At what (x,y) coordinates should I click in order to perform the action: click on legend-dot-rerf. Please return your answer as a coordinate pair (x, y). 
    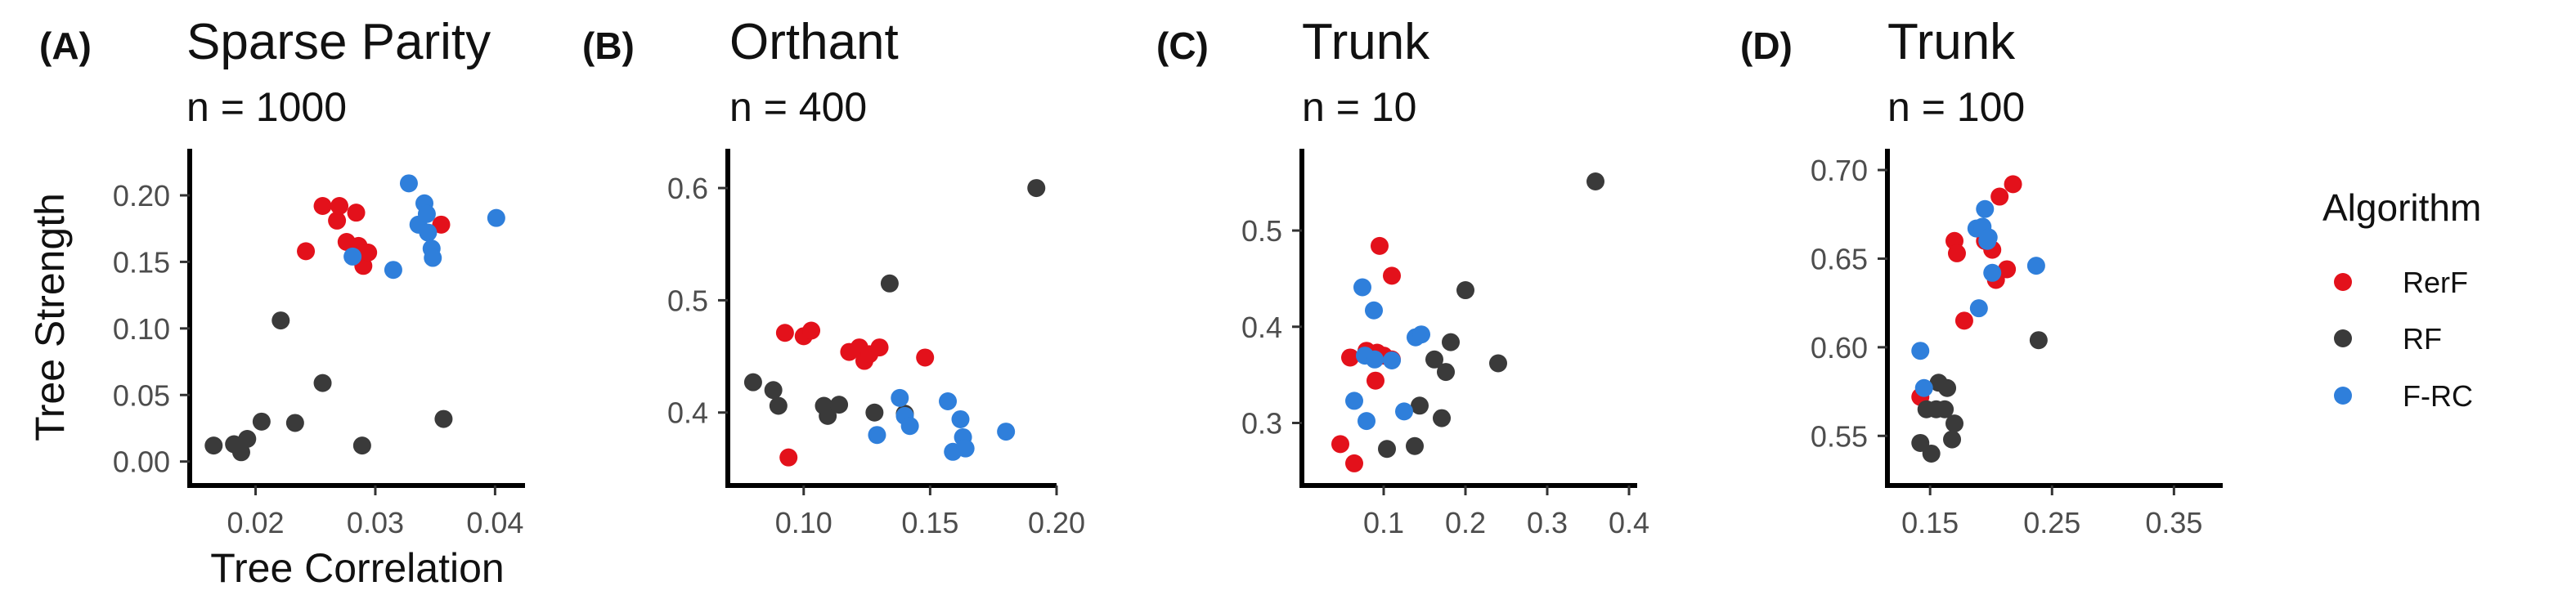
    Looking at the image, I should click on (2343, 282).